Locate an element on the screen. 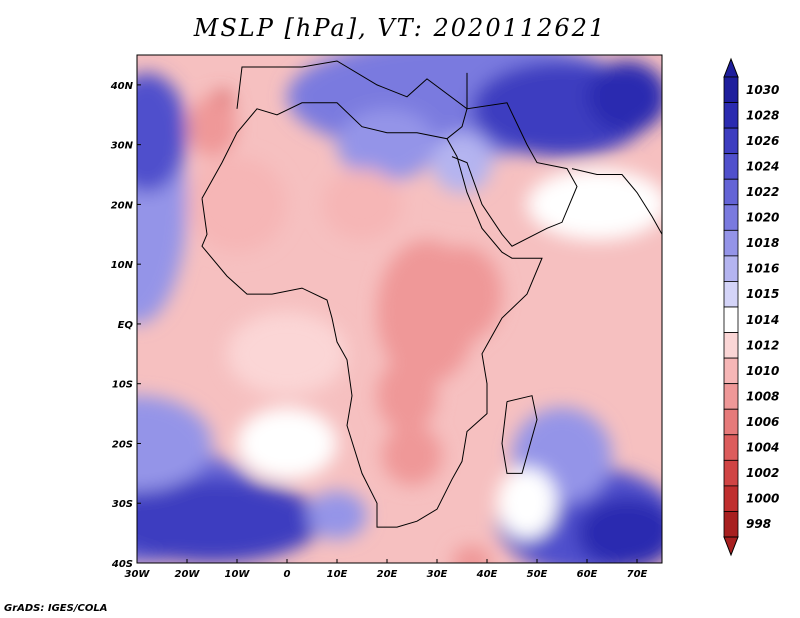 The width and height of the screenshot is (800, 618). colorbar-label: 1000 is located at coordinates (762, 499).